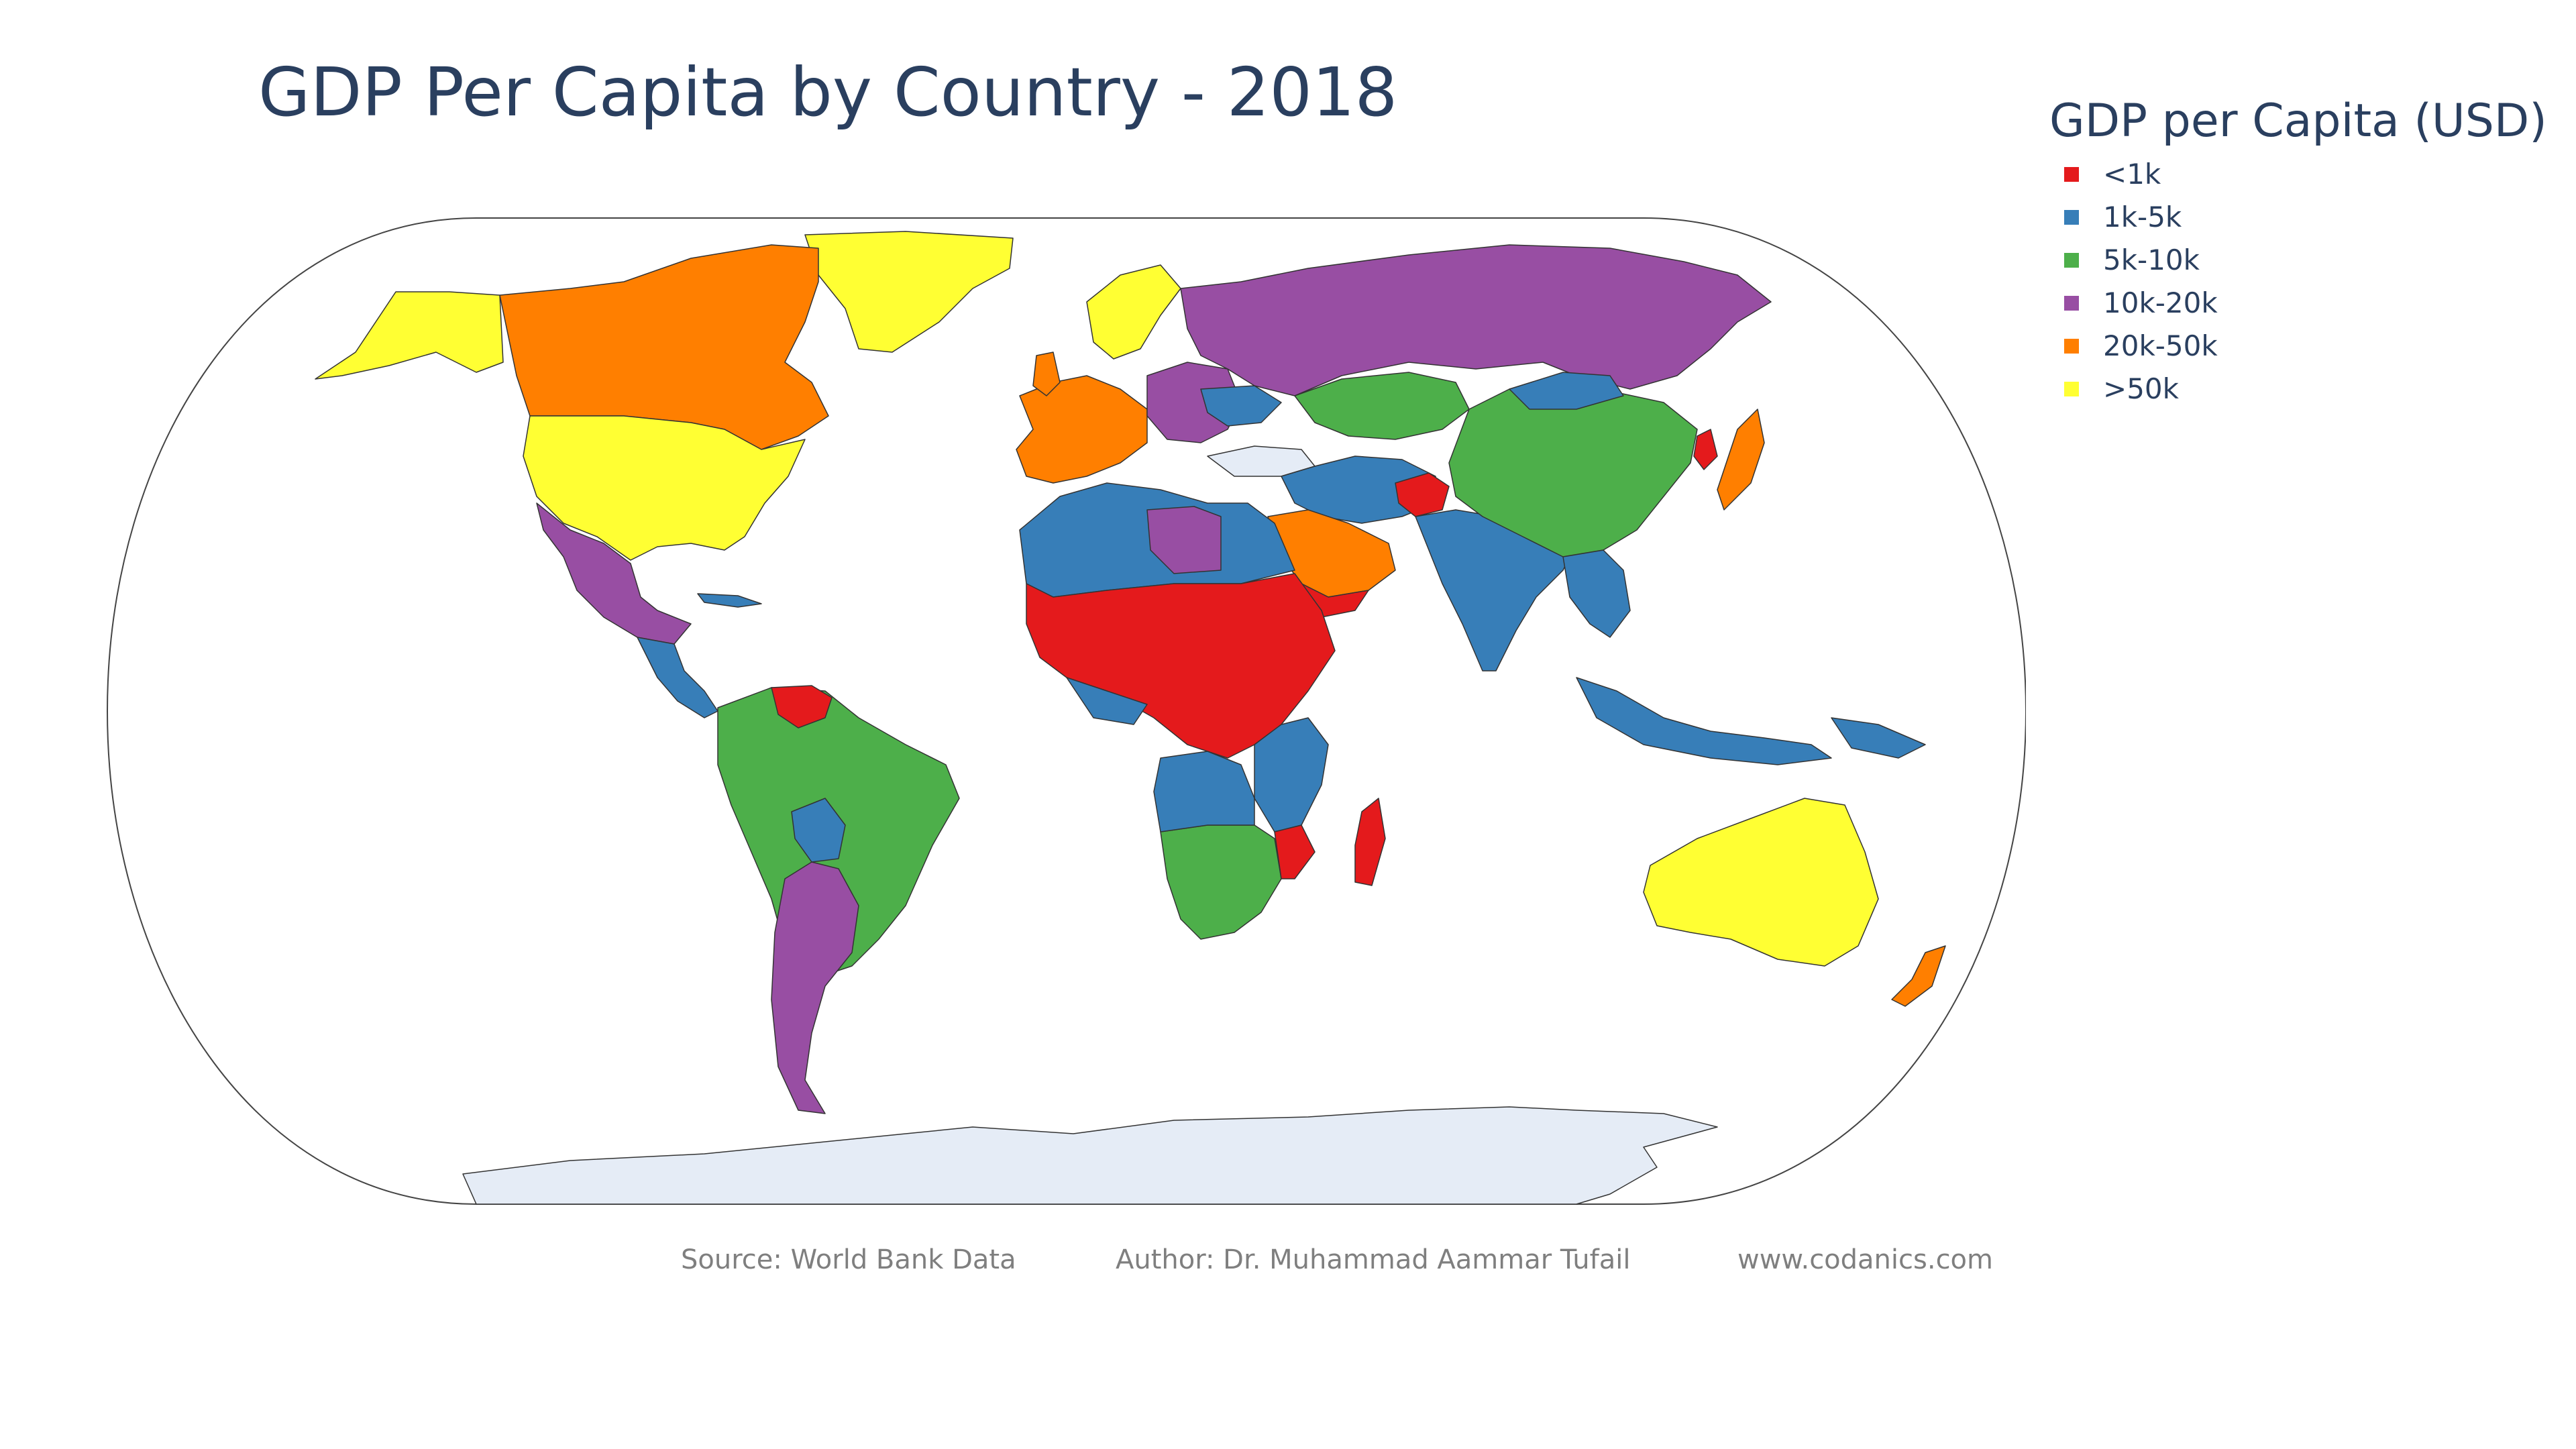 The width and height of the screenshot is (2576, 1449). Describe the element at coordinates (409, 335) in the screenshot. I see `region-alaska` at that location.